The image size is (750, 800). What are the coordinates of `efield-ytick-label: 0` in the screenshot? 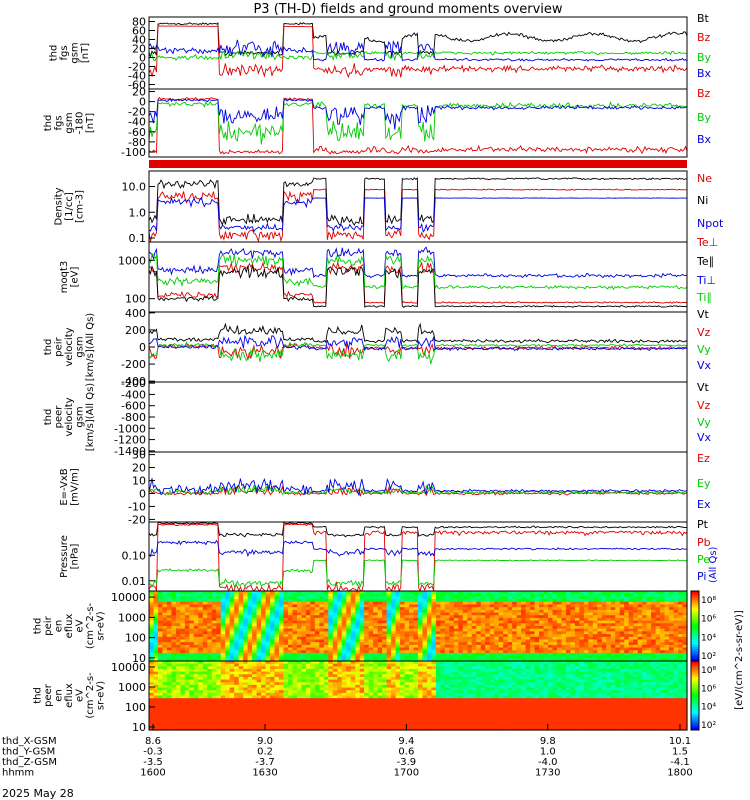 It's located at (142, 493).